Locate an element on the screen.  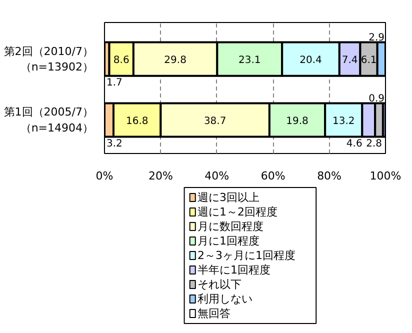
data-label: 20.4 is located at coordinates (311, 60).